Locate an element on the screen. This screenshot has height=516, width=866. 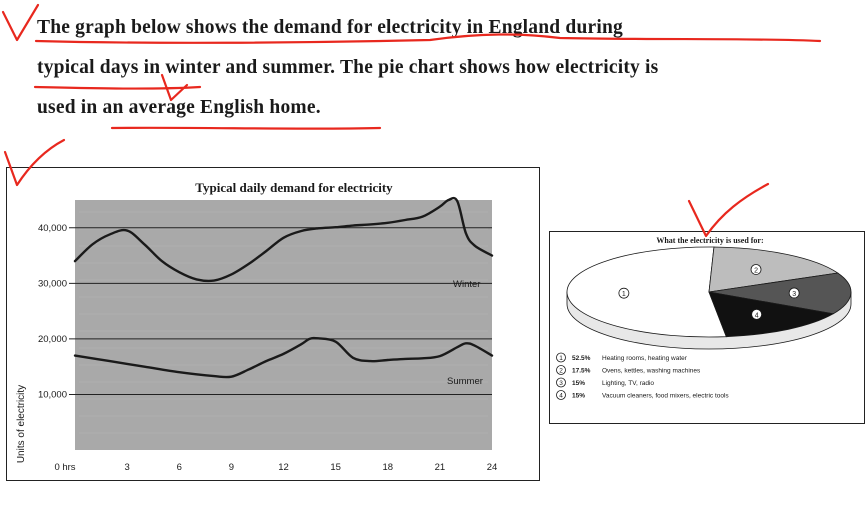
y-tick-label: 20,000 is located at coordinates (52, 339).